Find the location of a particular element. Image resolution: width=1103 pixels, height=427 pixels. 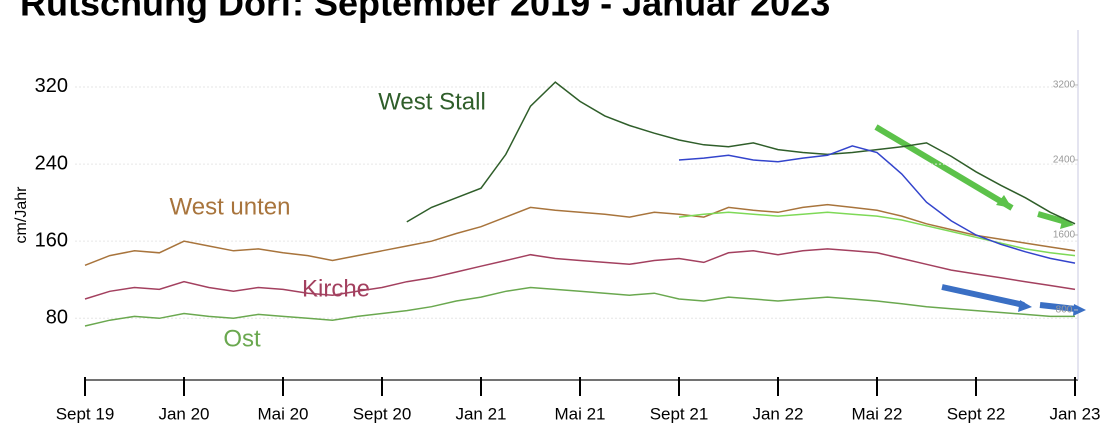

x-tick-label: Mai 20 is located at coordinates (282, 413).